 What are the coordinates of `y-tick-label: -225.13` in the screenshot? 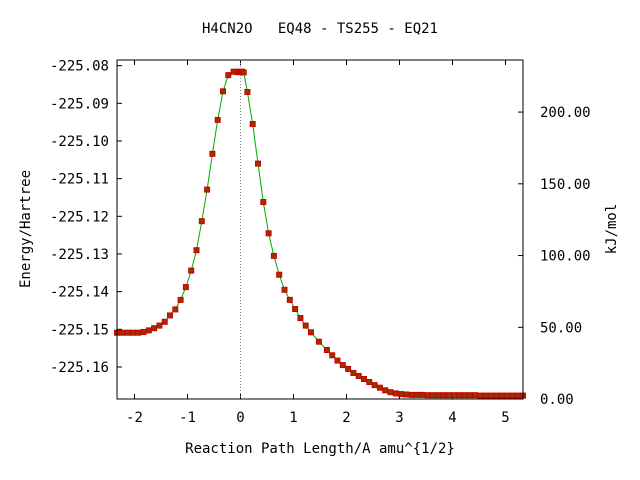 It's located at (79, 255).